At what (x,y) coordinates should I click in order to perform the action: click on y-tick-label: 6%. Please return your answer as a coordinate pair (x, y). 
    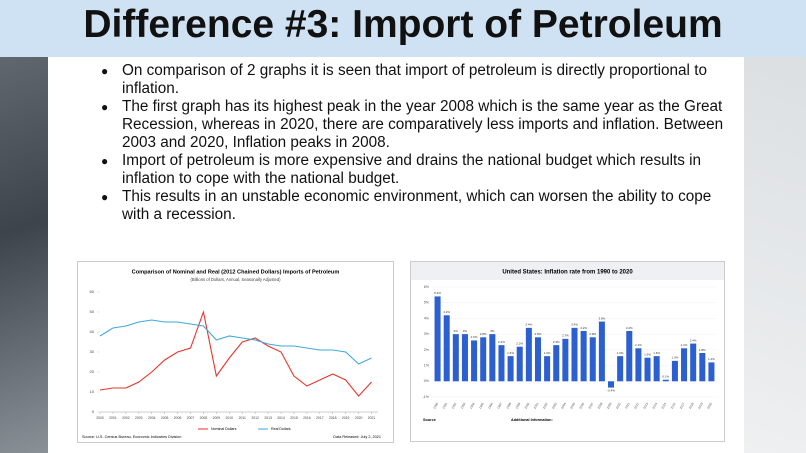
    Looking at the image, I should click on (427, 287).